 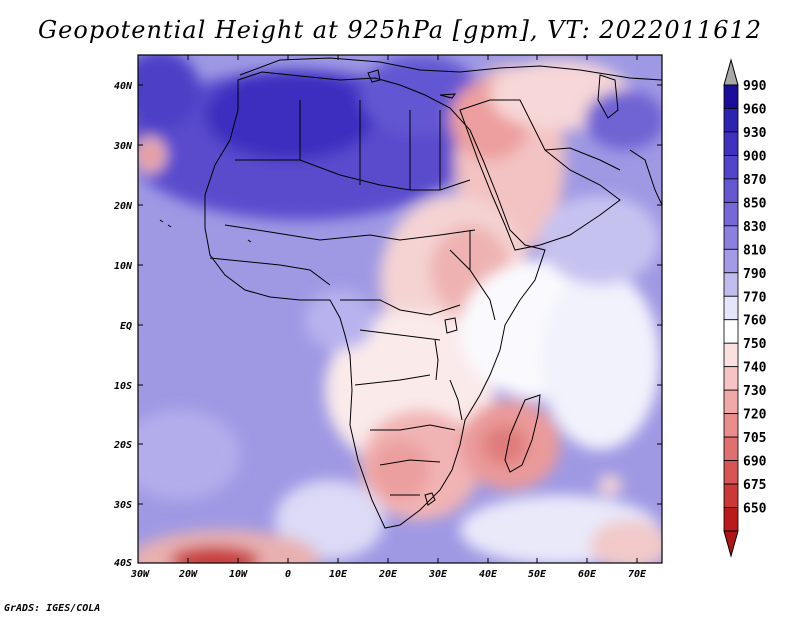 I want to click on border-sahel, so click(x=350, y=232).